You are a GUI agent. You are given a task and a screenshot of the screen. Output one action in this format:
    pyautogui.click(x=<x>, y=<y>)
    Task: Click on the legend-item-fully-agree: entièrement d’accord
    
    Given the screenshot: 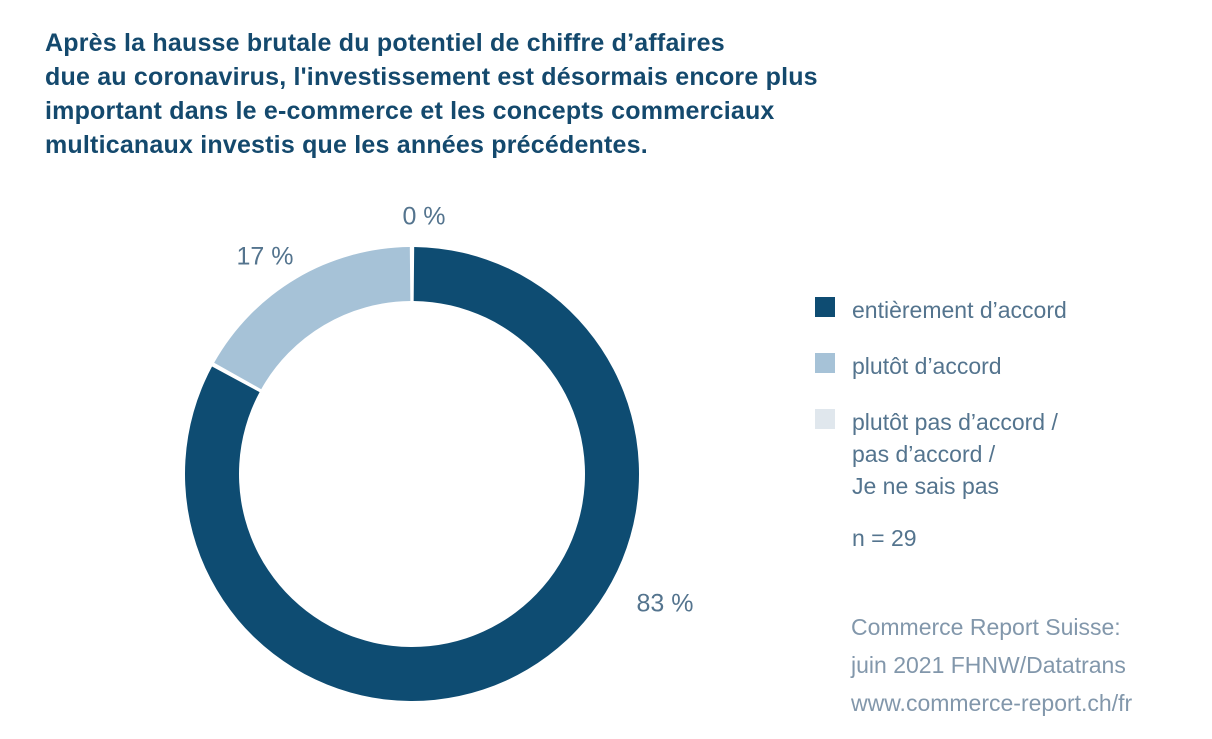 What is the action you would take?
    pyautogui.click(x=1005, y=310)
    